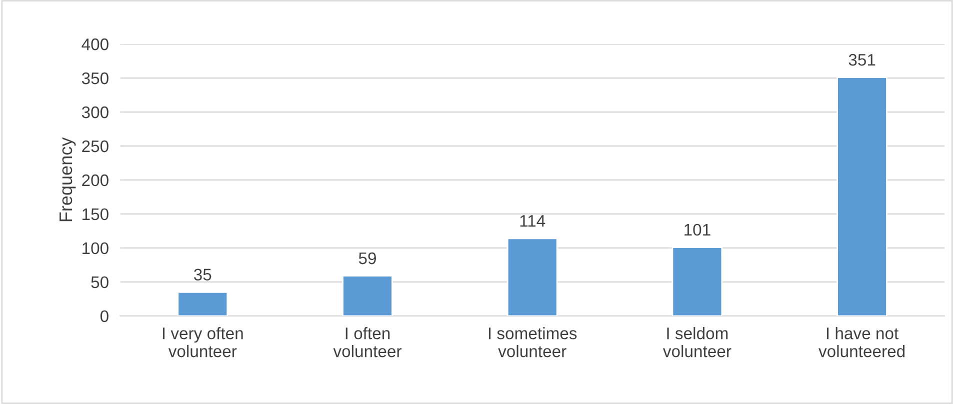 This screenshot has height=404, width=954. I want to click on data-label: 114, so click(533, 221).